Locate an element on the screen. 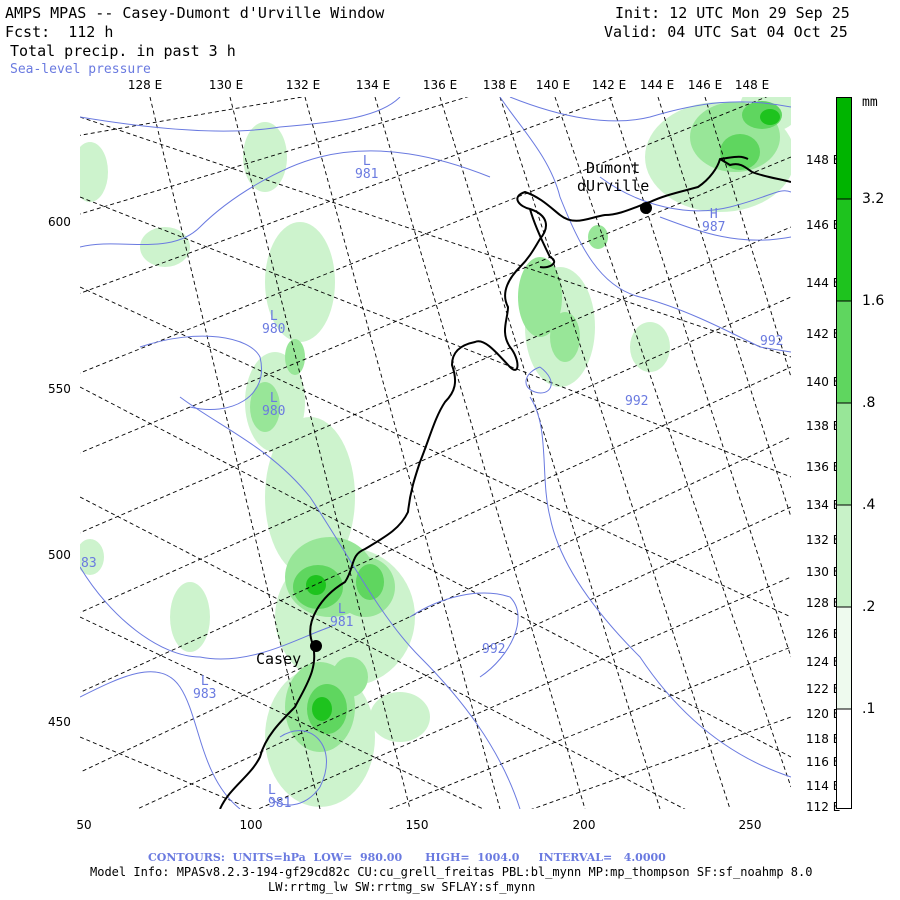  x-tick-label: 100 is located at coordinates (251, 825).